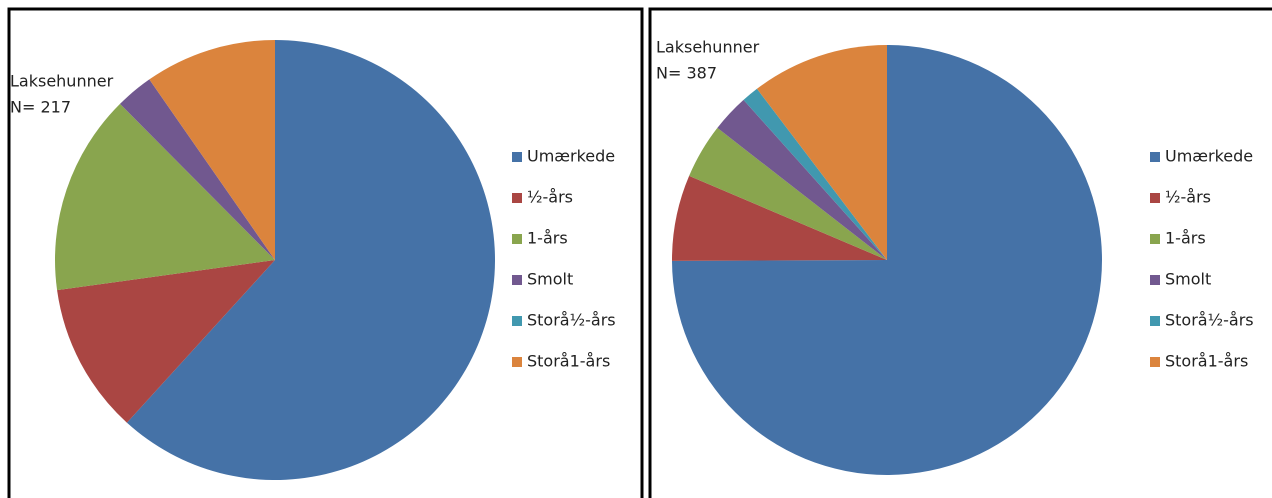  What do you see at coordinates (686, 73) in the screenshot?
I see `annotation: N= 387` at bounding box center [686, 73].